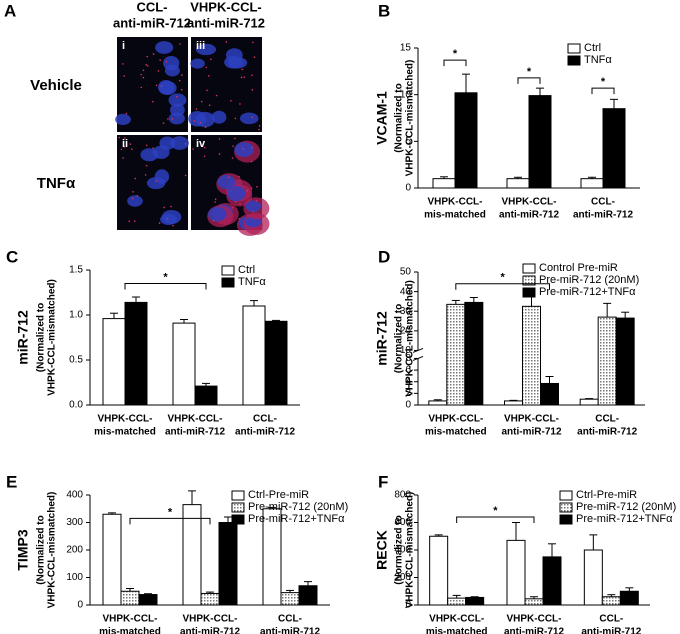  Describe the element at coordinates (402, 495) in the screenshot. I see `y-tick-label: 800` at that location.